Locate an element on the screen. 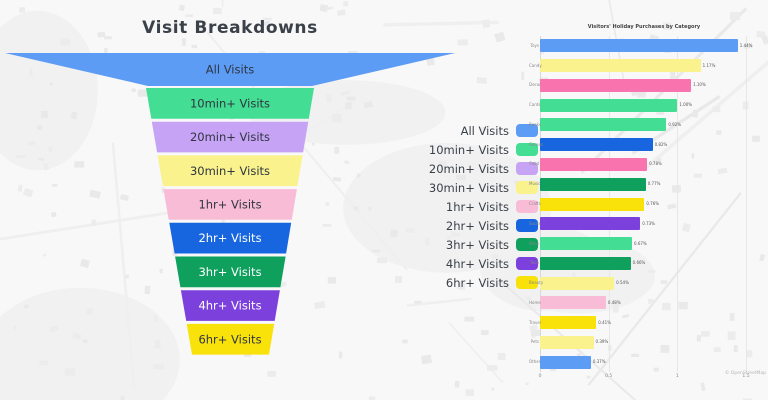 The height and width of the screenshot is (400, 768). legend-item: 20min+ Visits is located at coordinates (473, 168).